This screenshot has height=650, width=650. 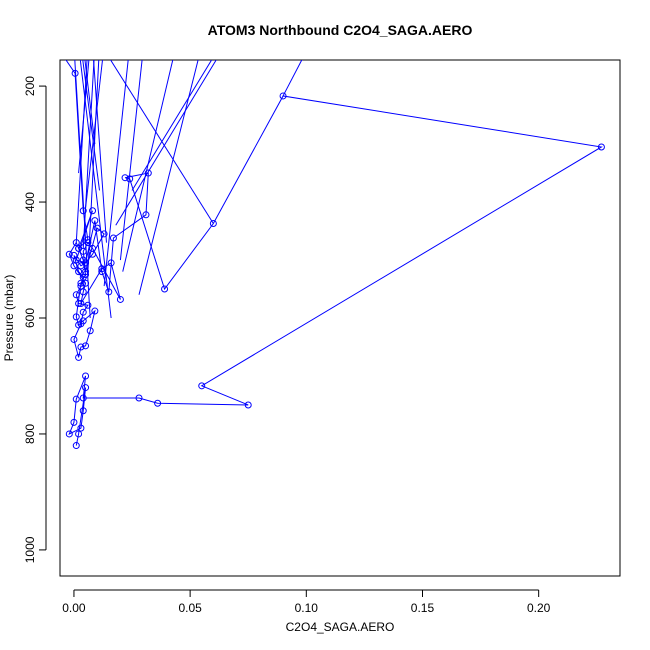 What do you see at coordinates (423, 608) in the screenshot?
I see `x-tick-label: 0.15` at bounding box center [423, 608].